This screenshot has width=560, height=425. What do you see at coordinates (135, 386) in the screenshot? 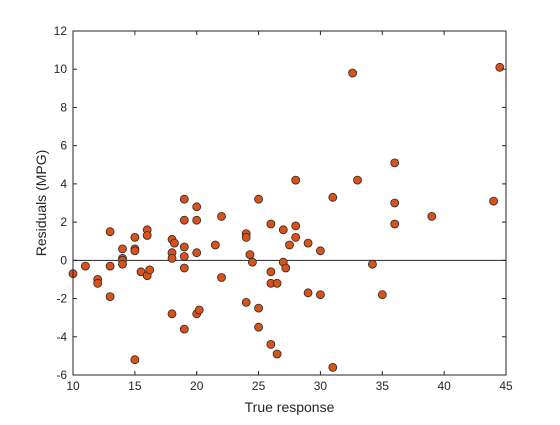
I see `x-tick-label: 15` at bounding box center [135, 386].